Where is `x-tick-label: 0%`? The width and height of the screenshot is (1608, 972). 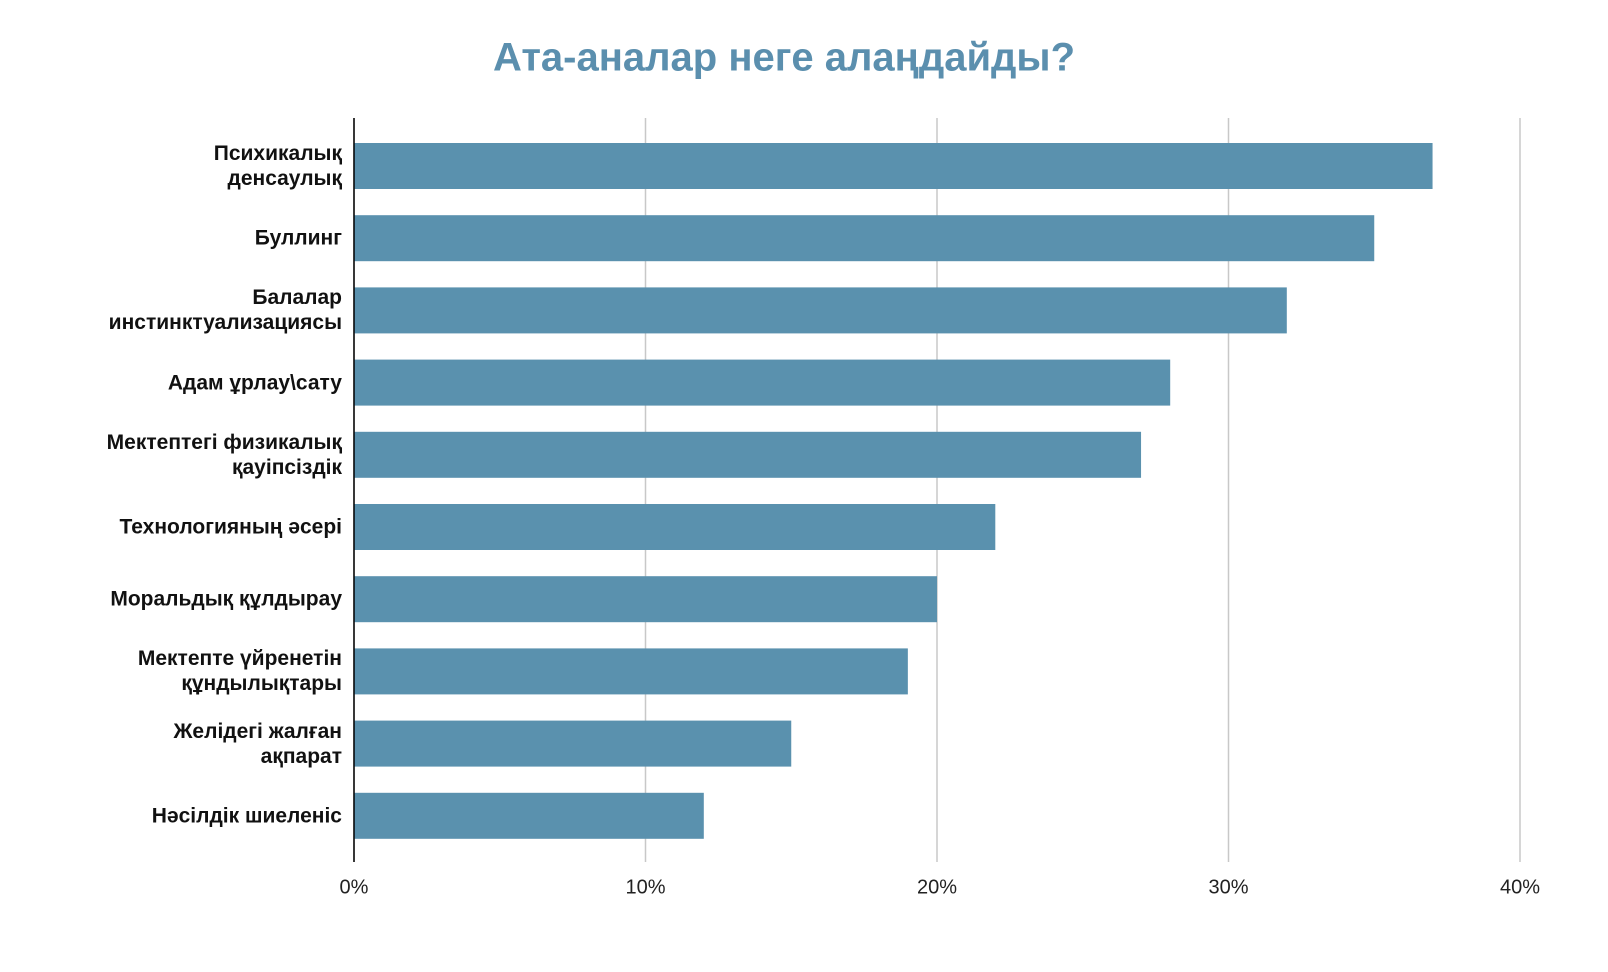
x-tick-label: 0% is located at coordinates (354, 887).